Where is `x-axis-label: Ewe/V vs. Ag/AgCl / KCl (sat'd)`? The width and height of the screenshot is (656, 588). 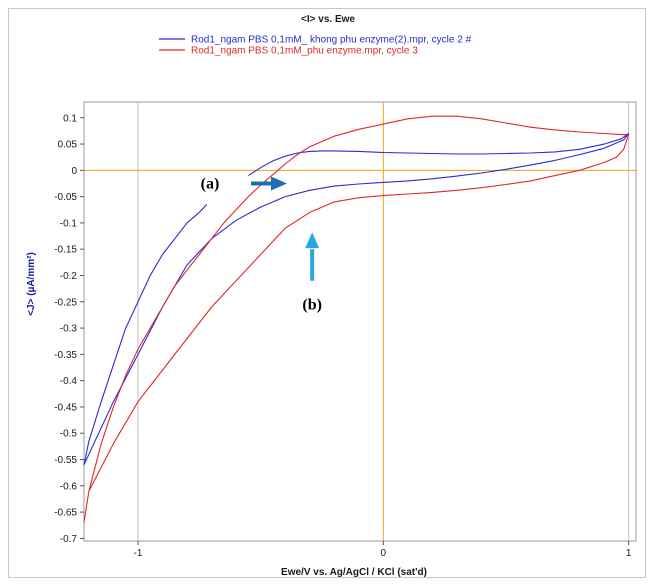
x-axis-label: Ewe/V vs. Ag/AgCl / KCl (sat'd) is located at coordinates (354, 572).